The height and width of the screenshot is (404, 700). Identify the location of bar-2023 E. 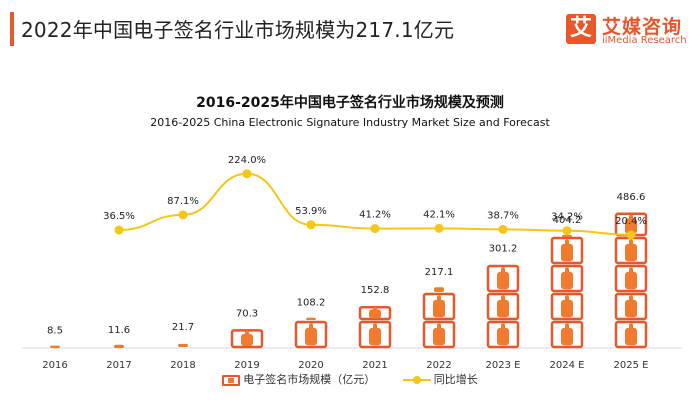
(503, 306).